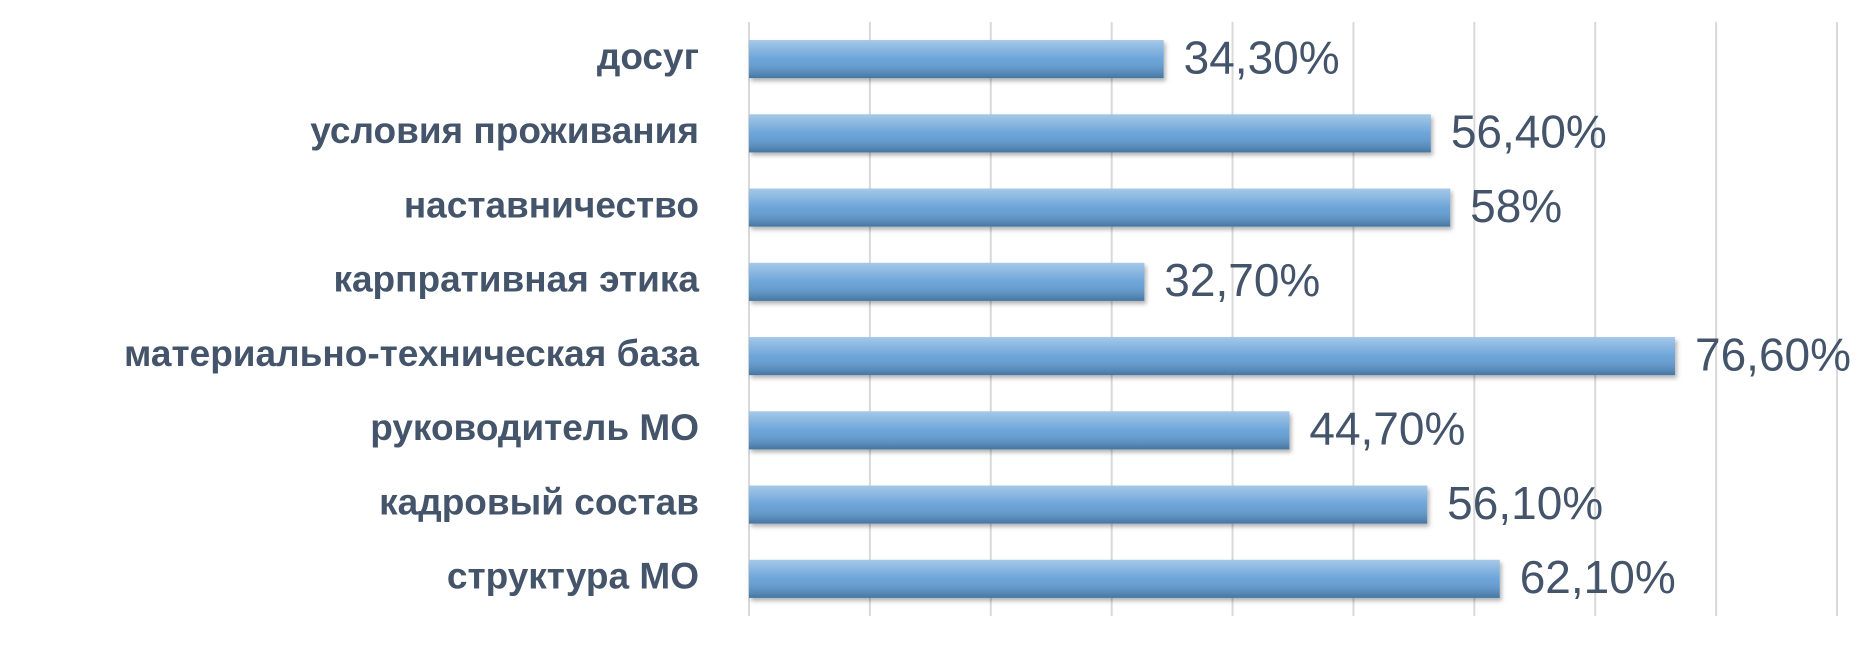 The width and height of the screenshot is (1875, 646). I want to click on y-tick-label: структура МО, so click(573, 576).